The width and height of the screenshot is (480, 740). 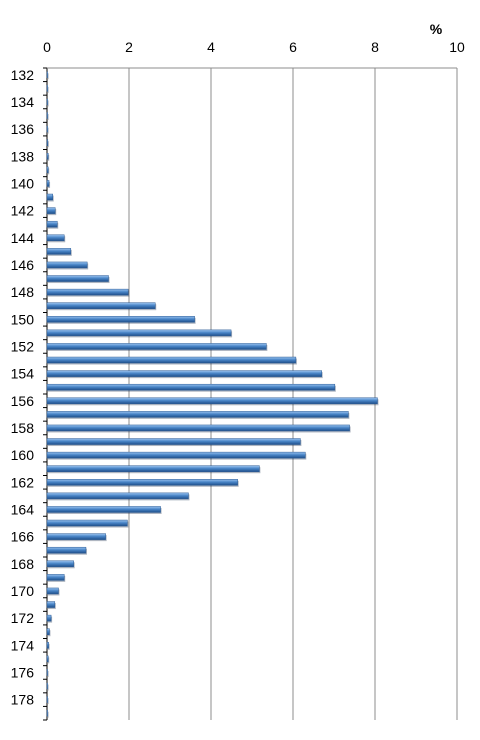 I want to click on y-tick-label: 132, so click(x=23, y=75).